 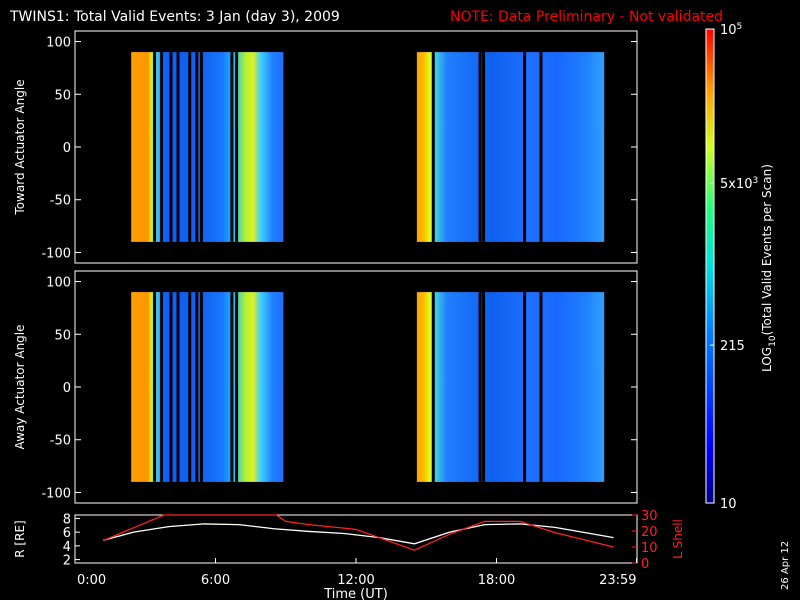 I want to click on orbit-right-tick-label-2: 20, so click(x=649, y=532).